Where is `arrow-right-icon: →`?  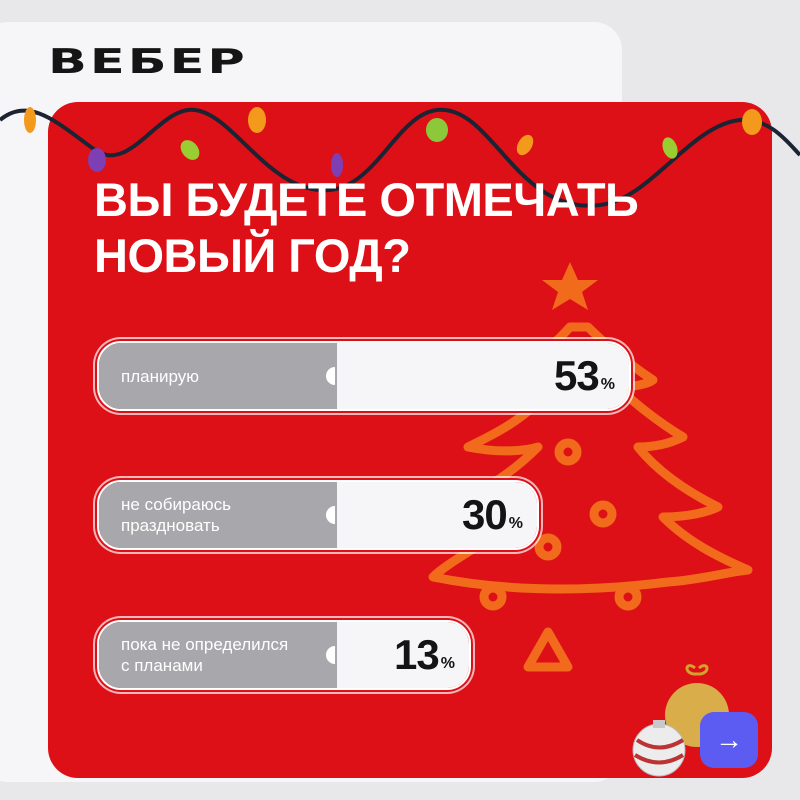
arrow-right-icon: → is located at coordinates (729, 739).